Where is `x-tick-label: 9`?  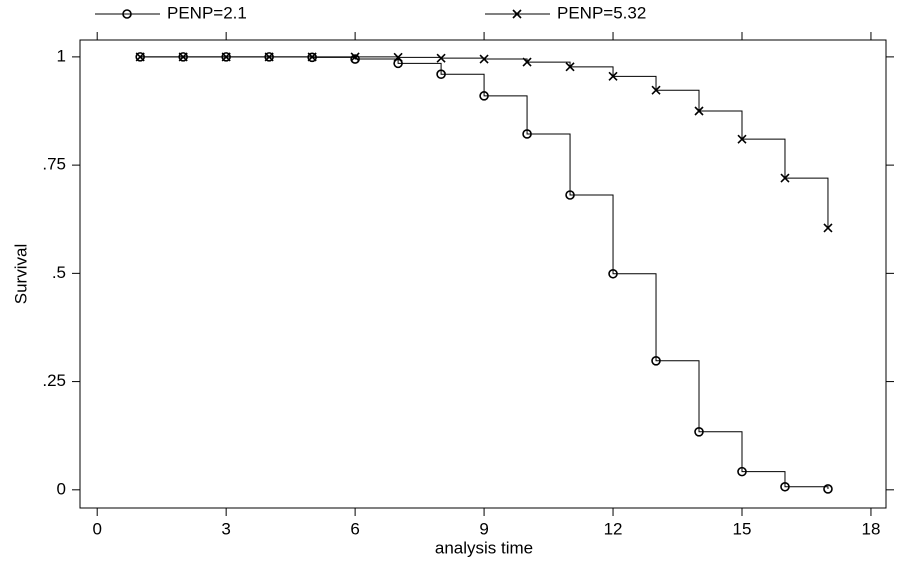 x-tick-label: 9 is located at coordinates (483, 528).